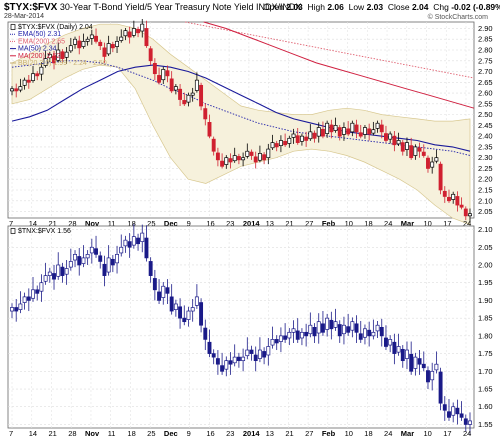 This screenshot has width=500, height=442. I want to click on ratio-10y-5y-xtick-label: 21, so click(289, 433).